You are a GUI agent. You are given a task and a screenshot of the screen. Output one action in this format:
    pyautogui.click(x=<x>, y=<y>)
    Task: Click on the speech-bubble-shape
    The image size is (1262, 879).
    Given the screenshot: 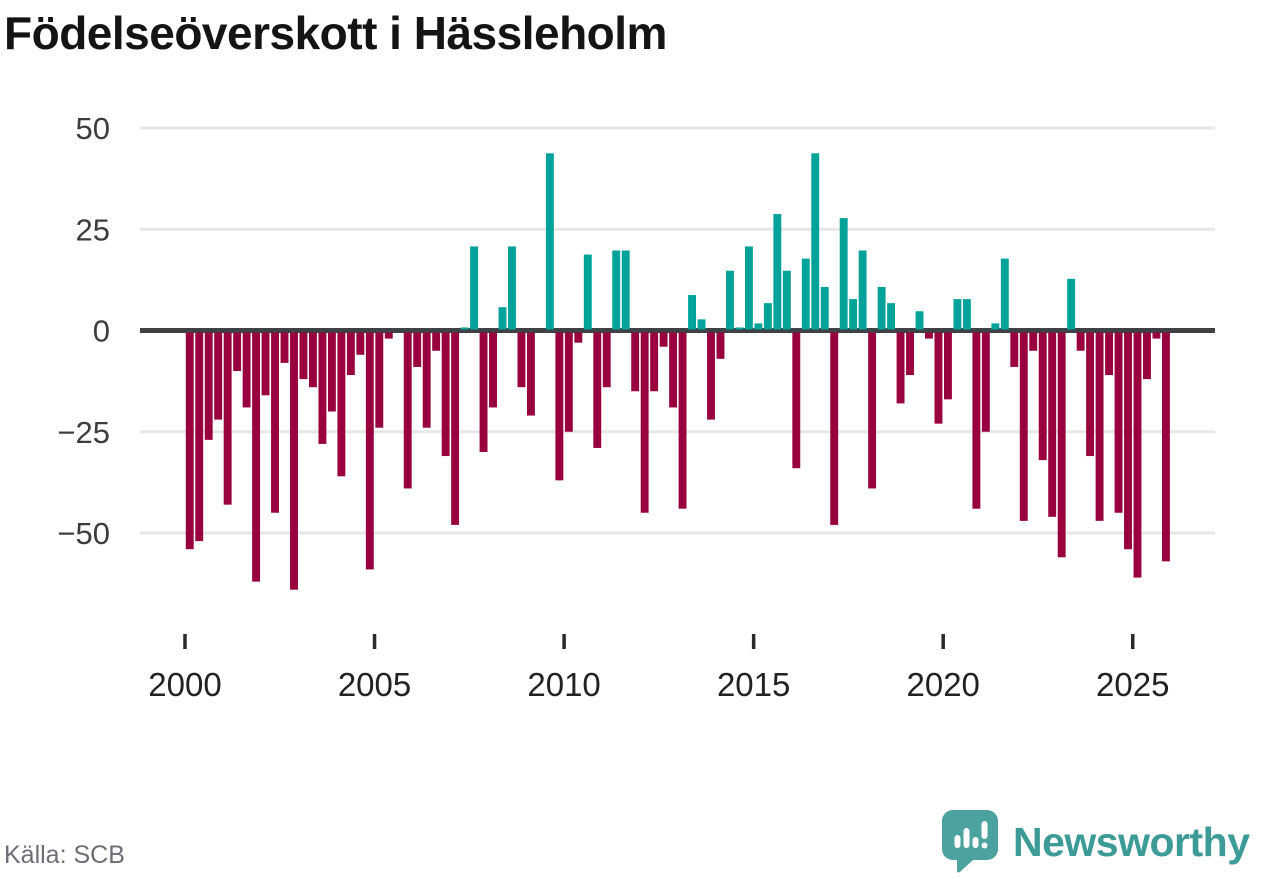 What is the action you would take?
    pyautogui.click(x=970, y=841)
    